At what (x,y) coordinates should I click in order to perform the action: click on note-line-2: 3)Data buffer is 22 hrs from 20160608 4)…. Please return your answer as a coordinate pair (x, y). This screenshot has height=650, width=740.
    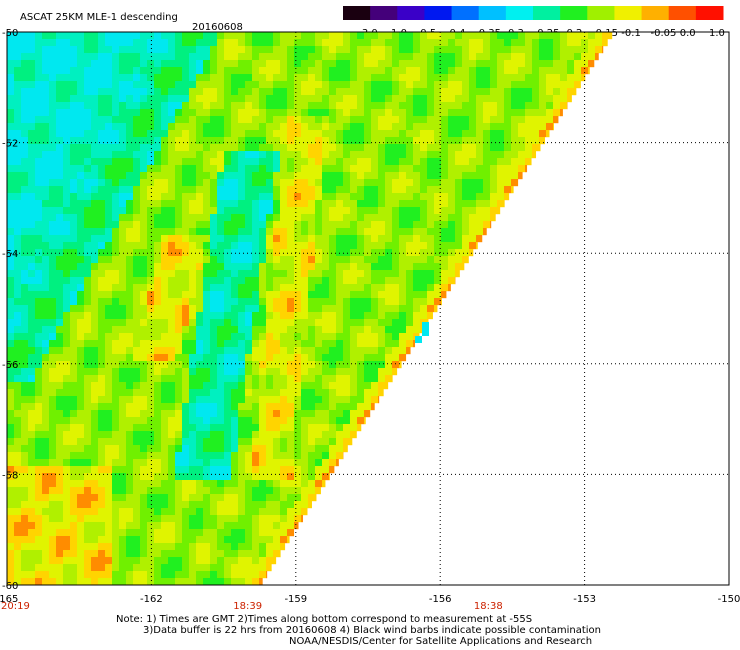
    Looking at the image, I should click on (372, 630).